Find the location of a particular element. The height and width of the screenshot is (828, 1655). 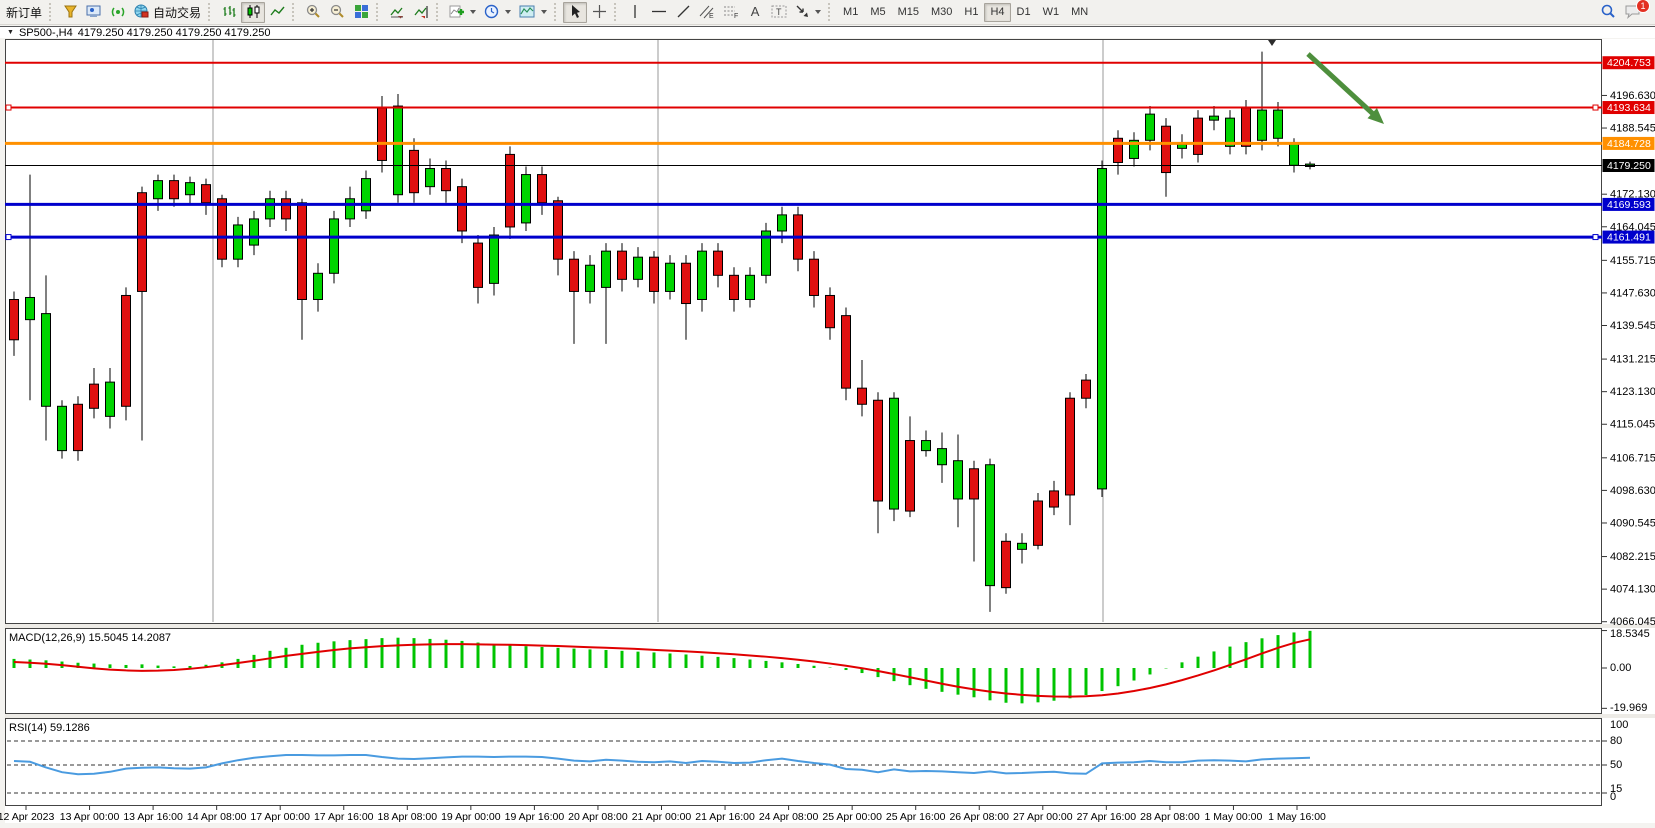

terminal-icon is located at coordinates (94, 12).